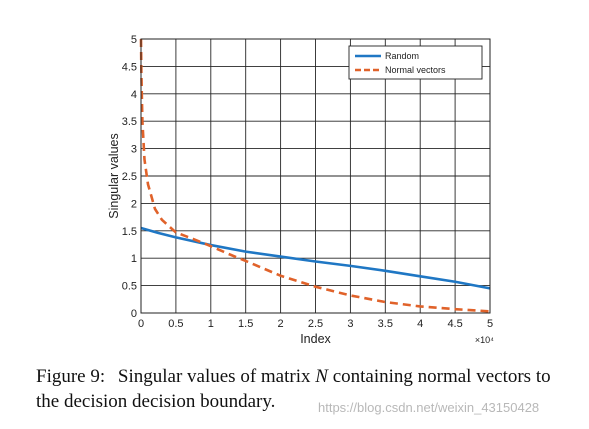 The width and height of the screenshot is (589, 429). I want to click on figure-label: Figure 9:, so click(71, 376).